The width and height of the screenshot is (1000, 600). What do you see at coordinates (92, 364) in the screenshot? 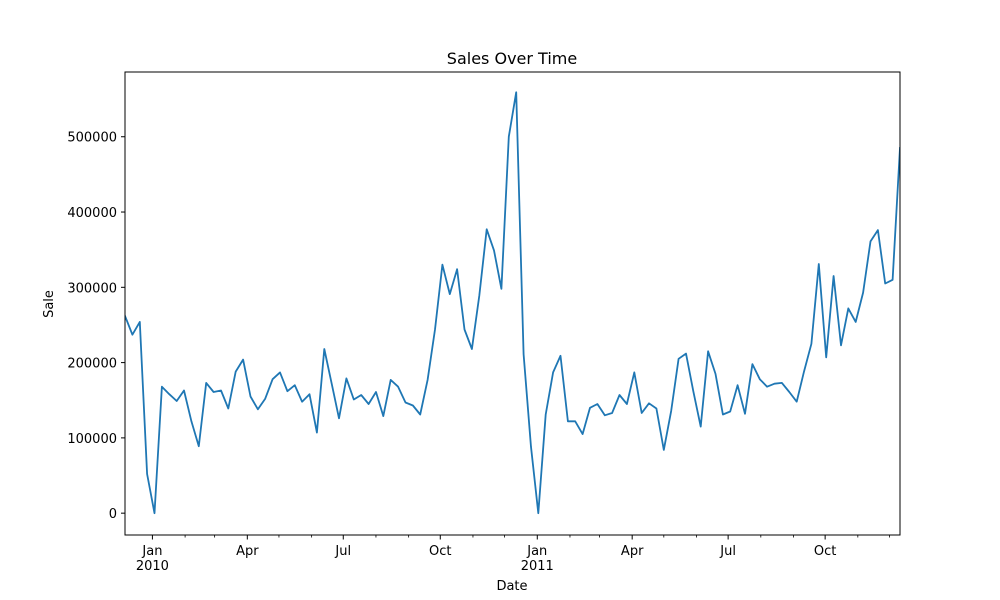
I see `y-tick-label: 200000` at bounding box center [92, 364].